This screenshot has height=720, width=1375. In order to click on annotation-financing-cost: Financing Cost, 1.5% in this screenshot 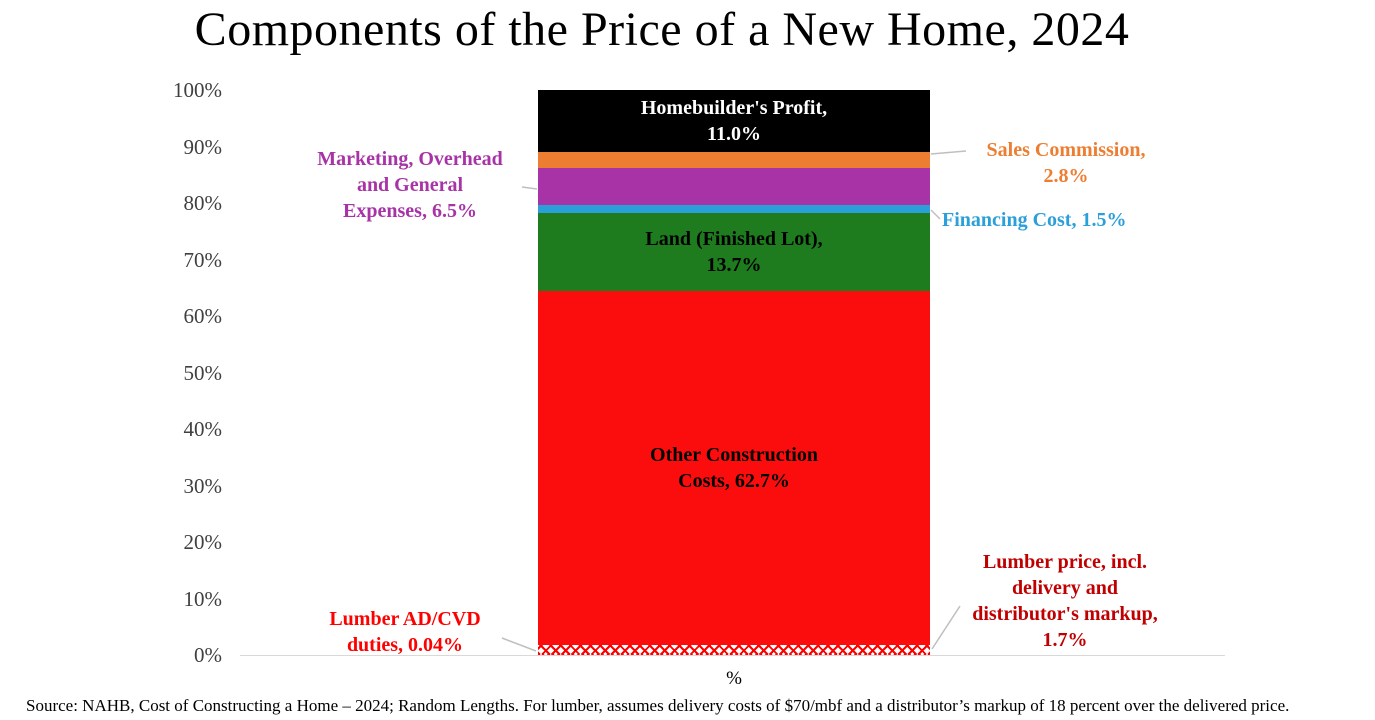, I will do `click(1034, 220)`.